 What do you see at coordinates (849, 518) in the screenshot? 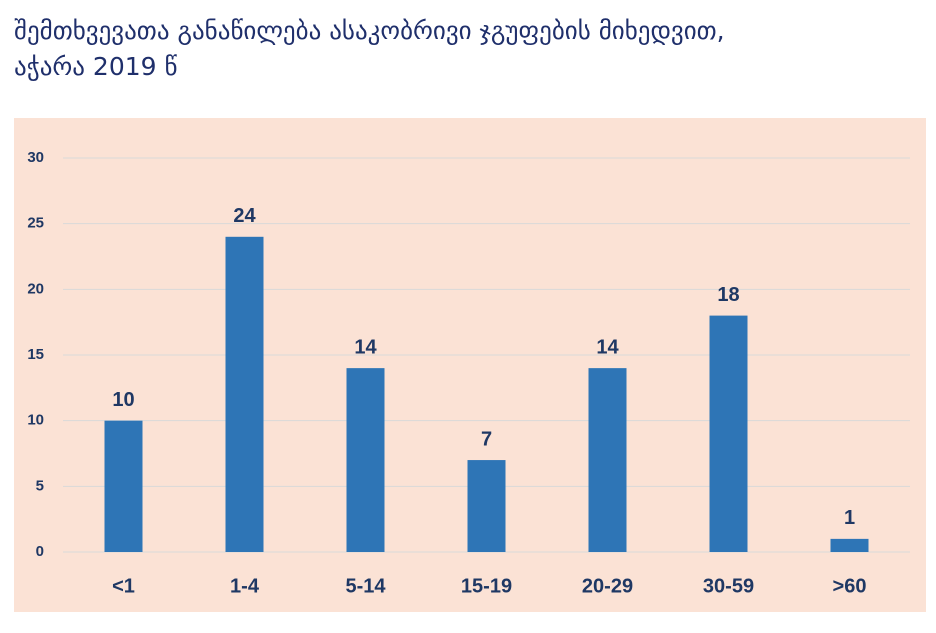
I see `data-label: 1` at bounding box center [849, 518].